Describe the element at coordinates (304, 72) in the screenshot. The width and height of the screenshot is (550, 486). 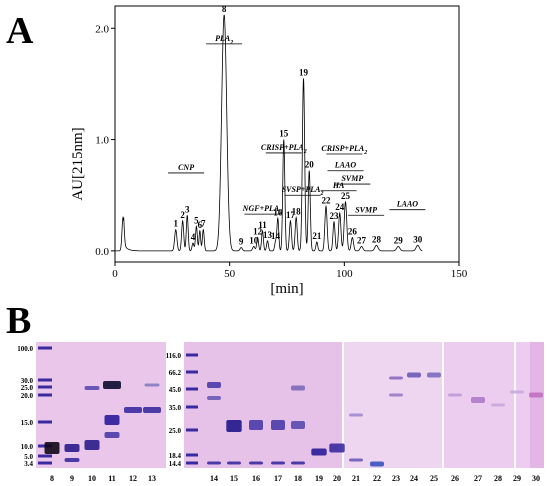
I see `peak-label: 19` at that location.